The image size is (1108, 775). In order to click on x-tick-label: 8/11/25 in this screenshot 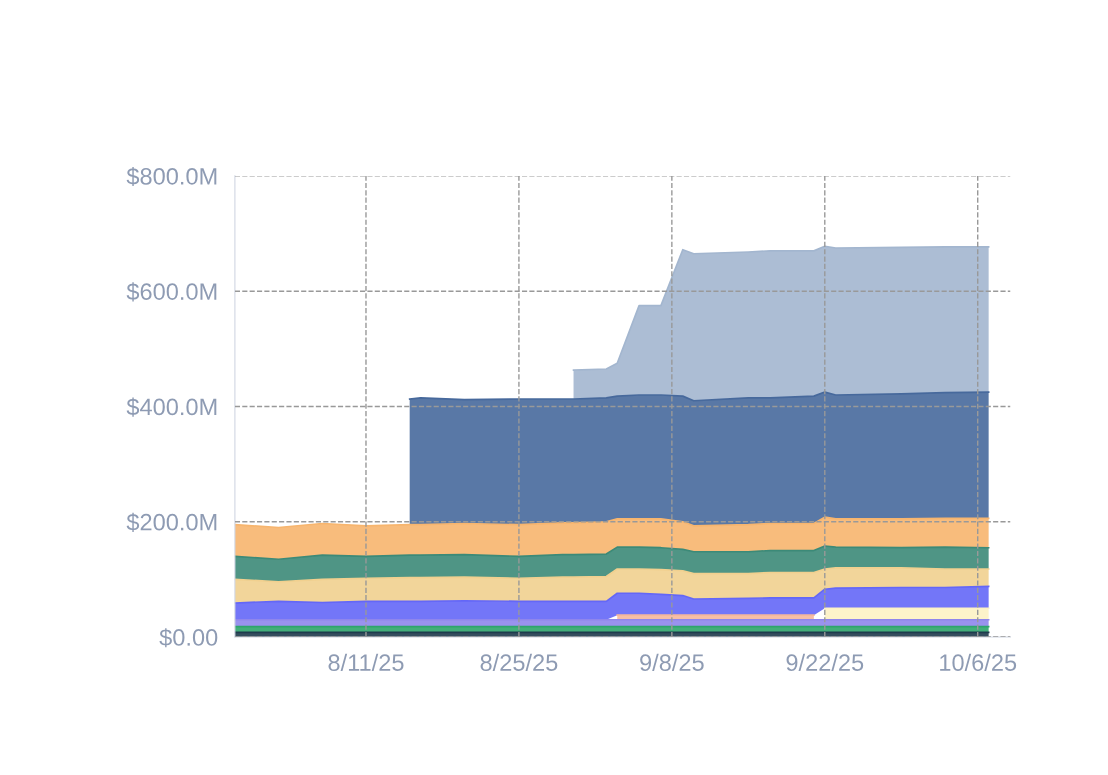, I will do `click(366, 662)`.